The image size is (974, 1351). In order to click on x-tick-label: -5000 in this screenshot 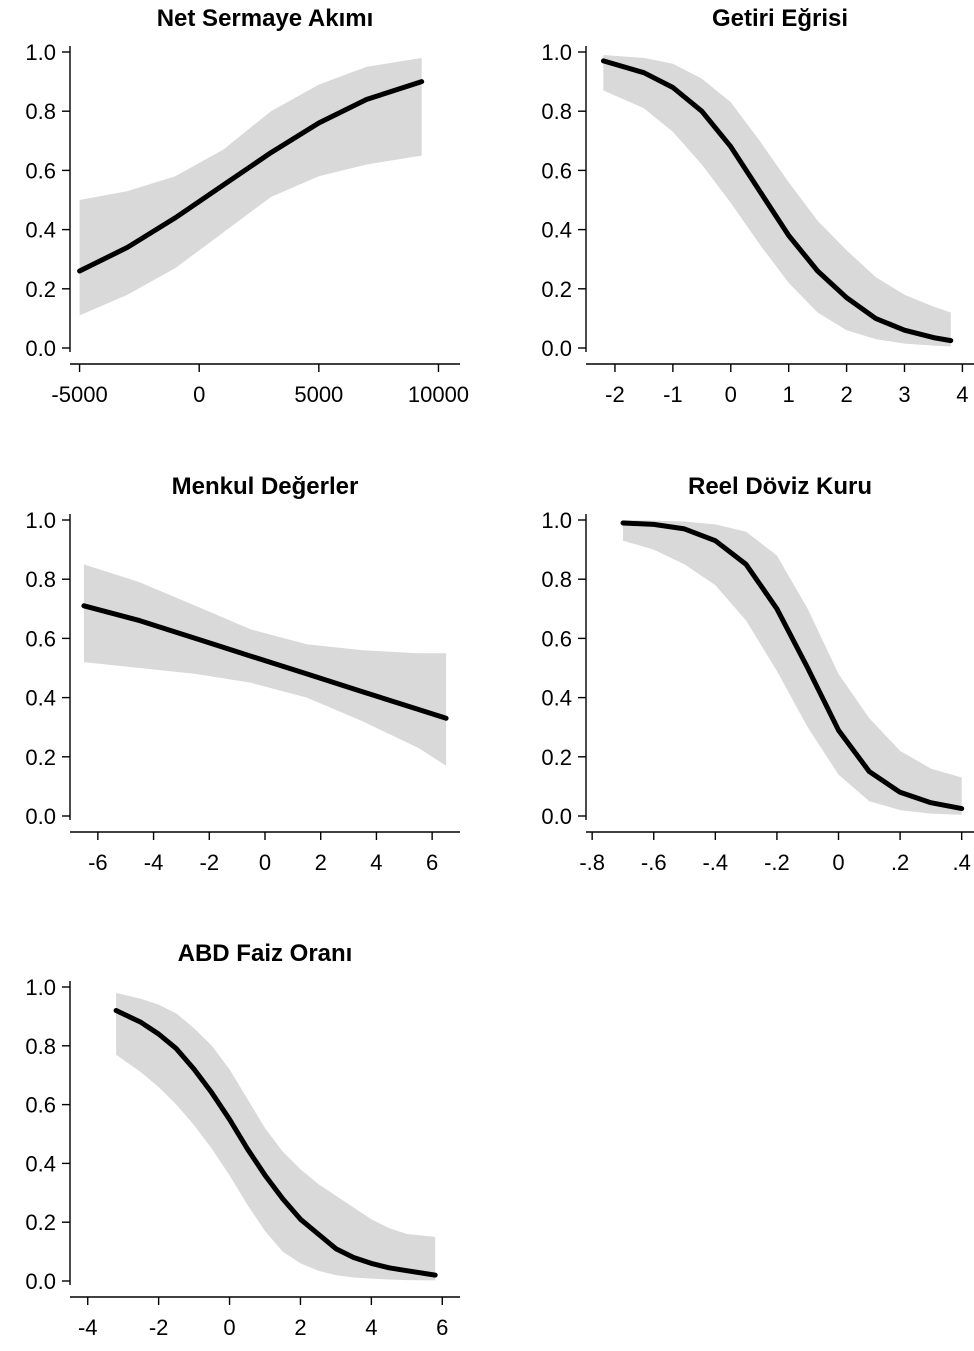, I will do `click(79, 394)`.